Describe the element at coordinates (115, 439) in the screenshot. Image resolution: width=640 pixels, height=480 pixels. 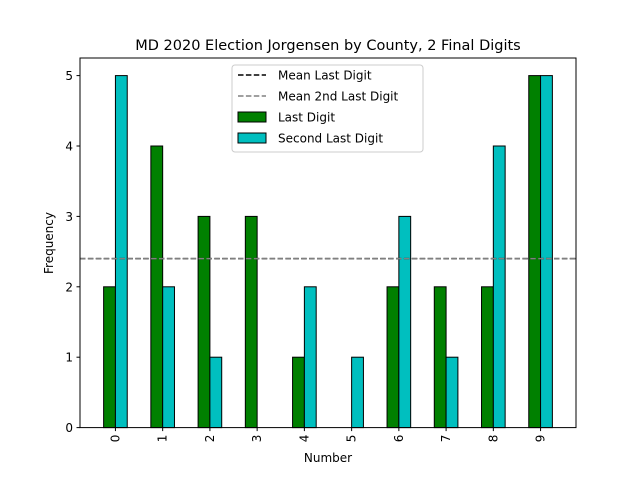
I see `x-tick-label: 0` at that location.